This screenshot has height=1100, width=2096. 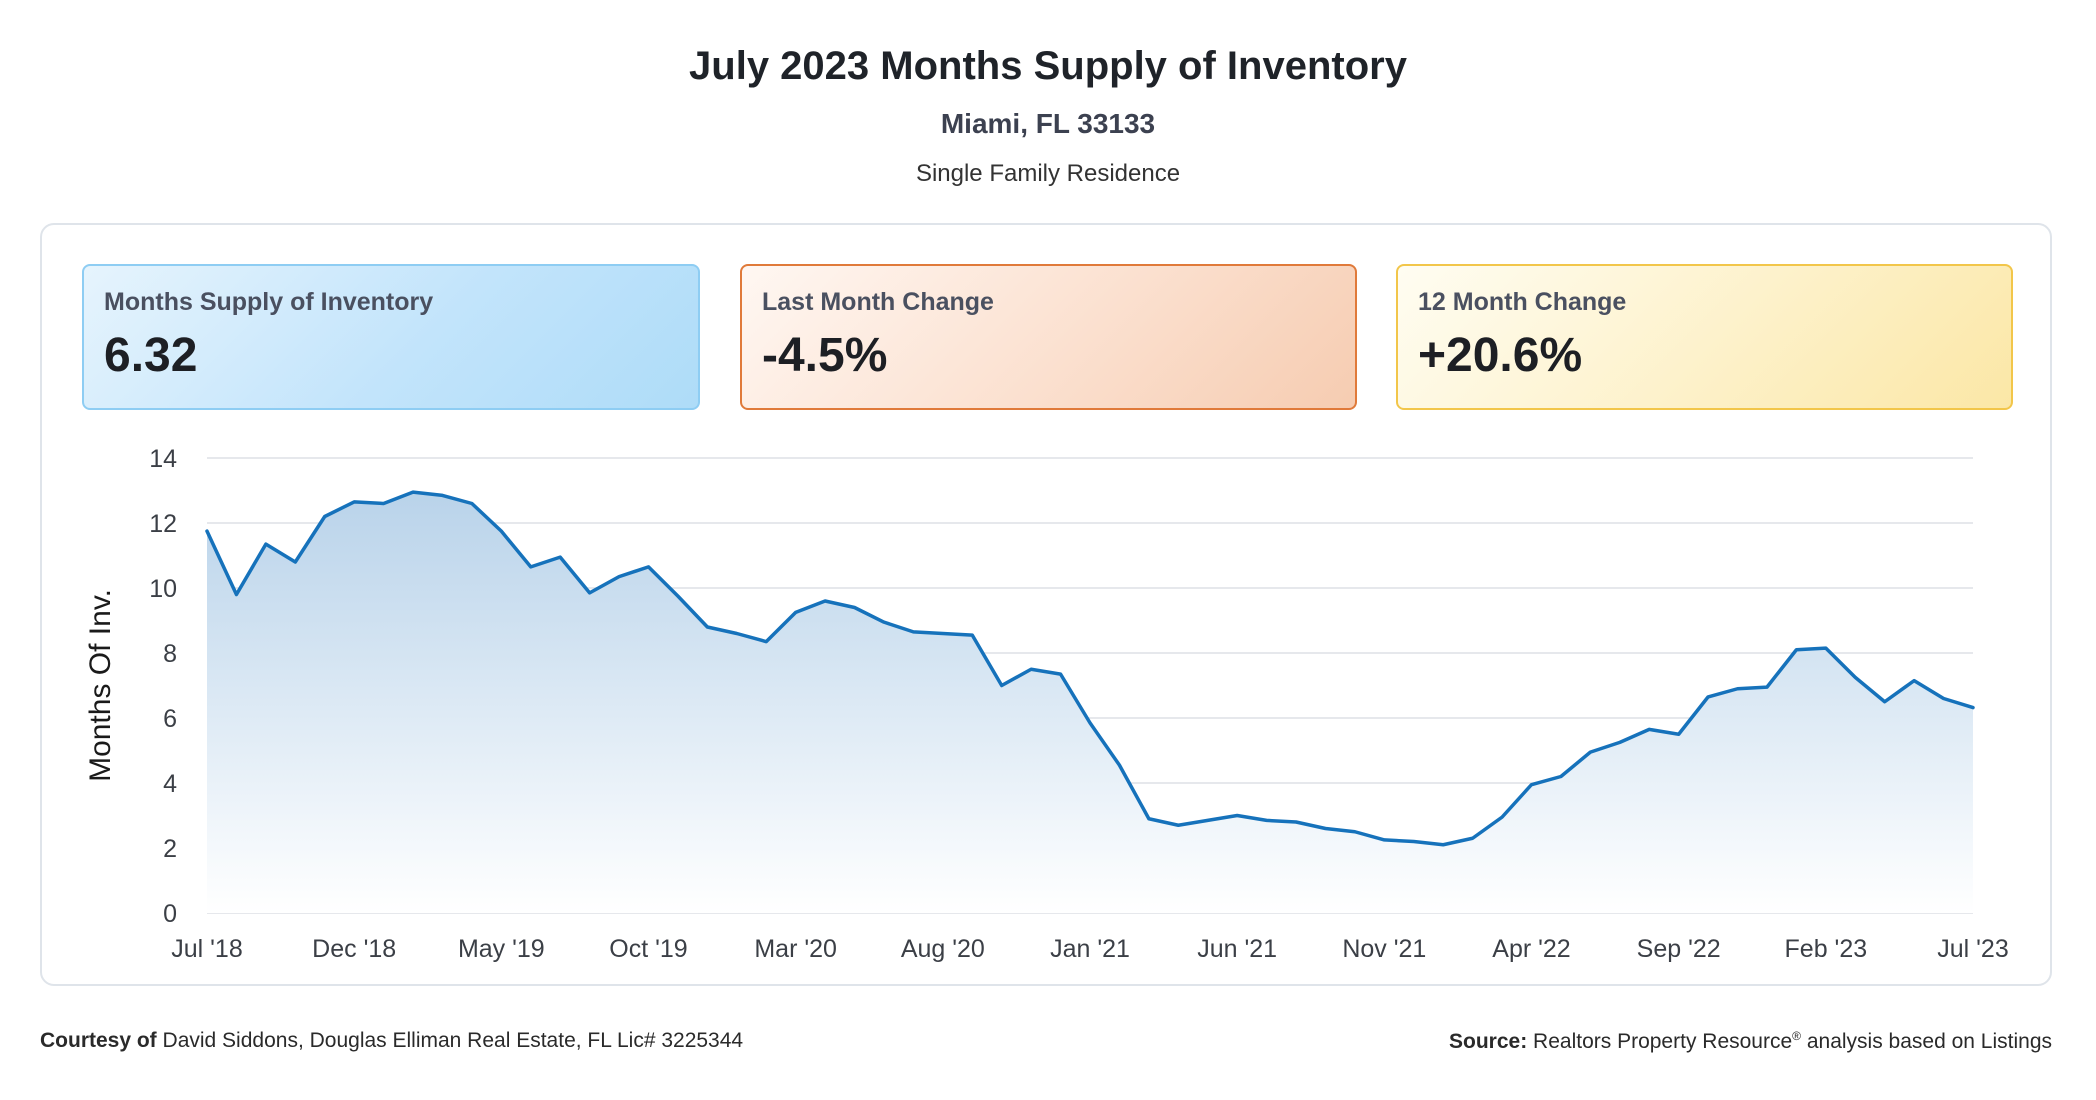 What do you see at coordinates (98, 1040) in the screenshot?
I see `courtesy-label: Courtesy of` at bounding box center [98, 1040].